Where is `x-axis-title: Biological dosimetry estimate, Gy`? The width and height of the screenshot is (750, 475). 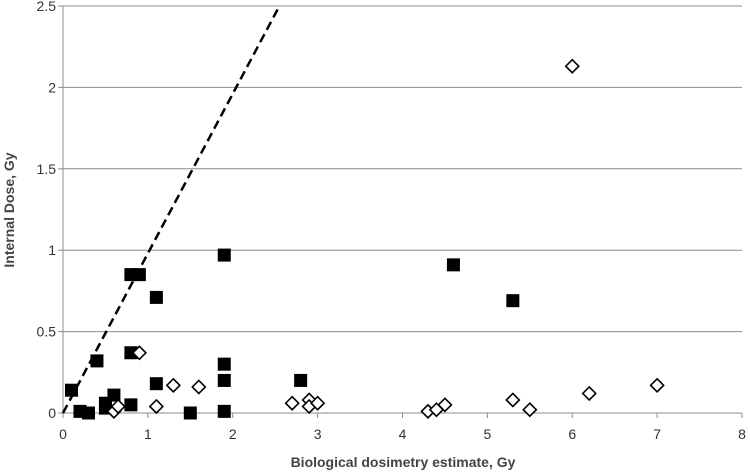
x-axis-title: Biological dosimetry estimate, Gy is located at coordinates (403, 462).